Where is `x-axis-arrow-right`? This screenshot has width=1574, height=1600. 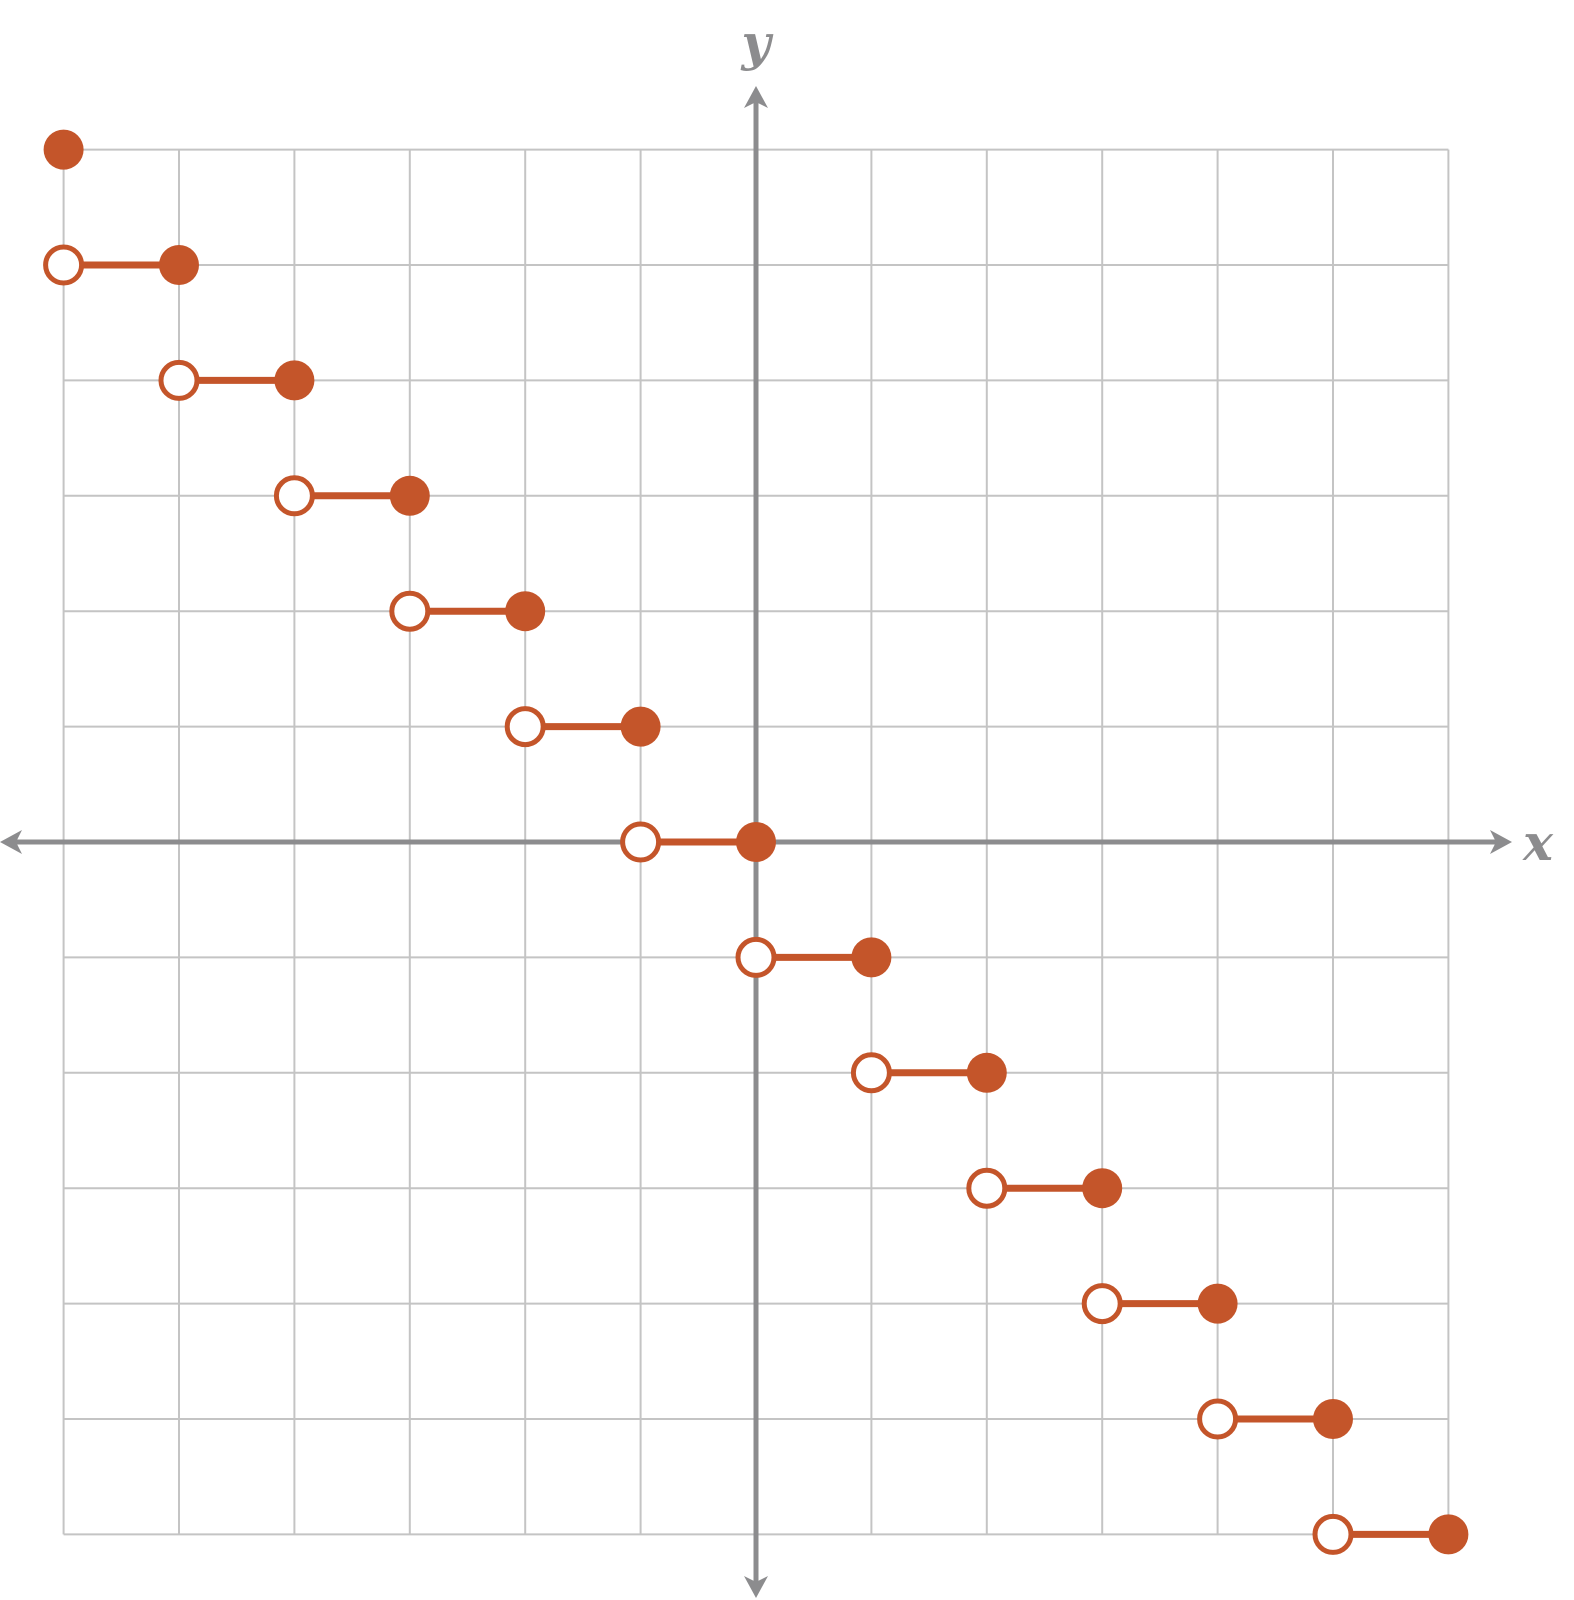
x-axis-arrow-right is located at coordinates (1501, 842).